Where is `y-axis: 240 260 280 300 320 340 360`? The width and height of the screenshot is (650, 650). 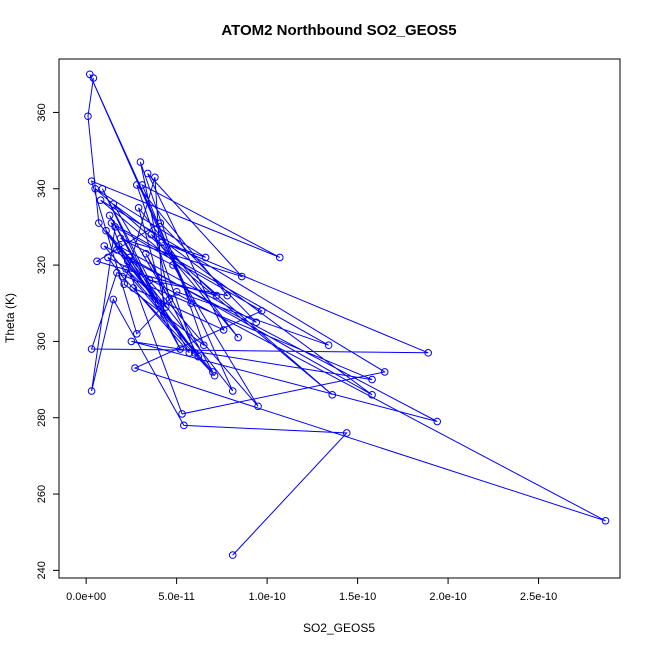
y-axis: 240 260 280 300 320 340 360 is located at coordinates (48, 341).